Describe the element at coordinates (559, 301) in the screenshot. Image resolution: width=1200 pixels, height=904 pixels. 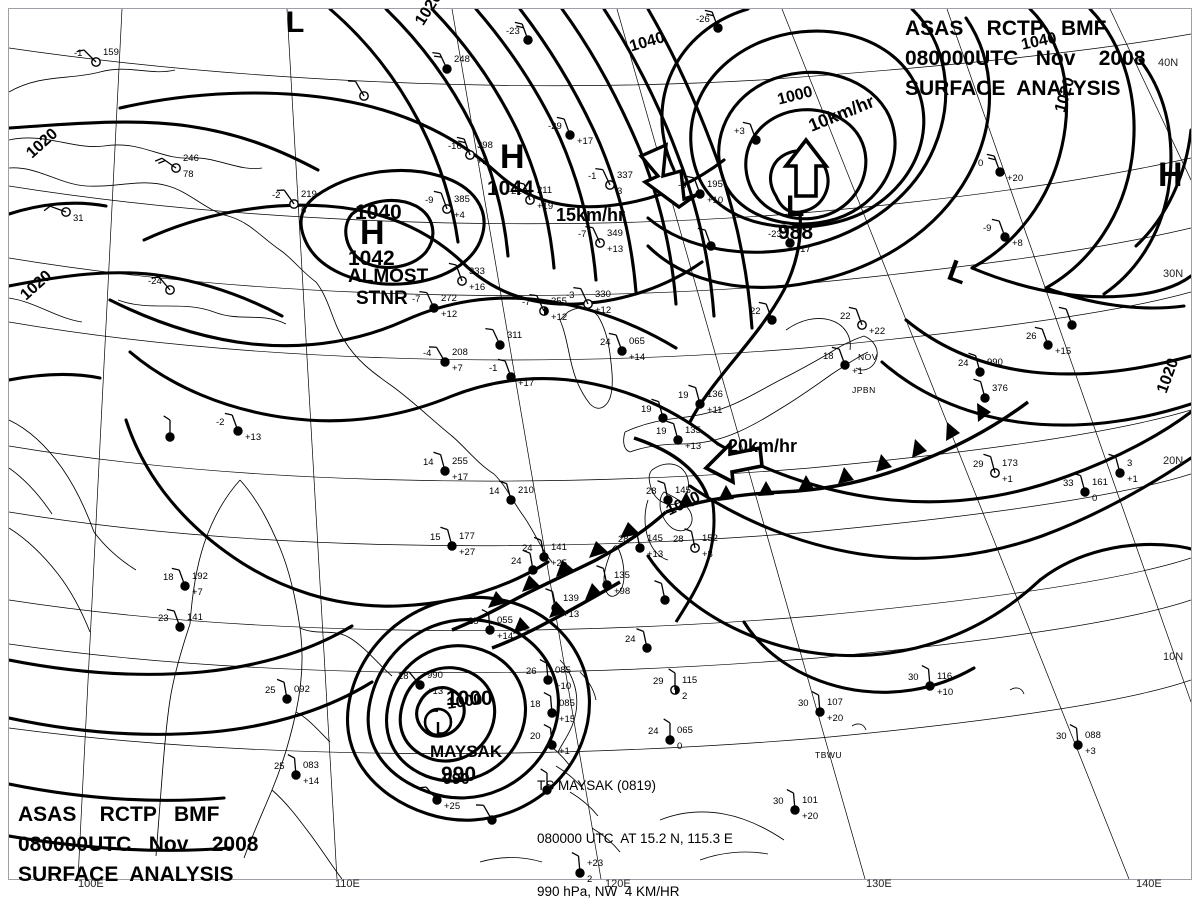
I see `station-pressure: 355` at that location.